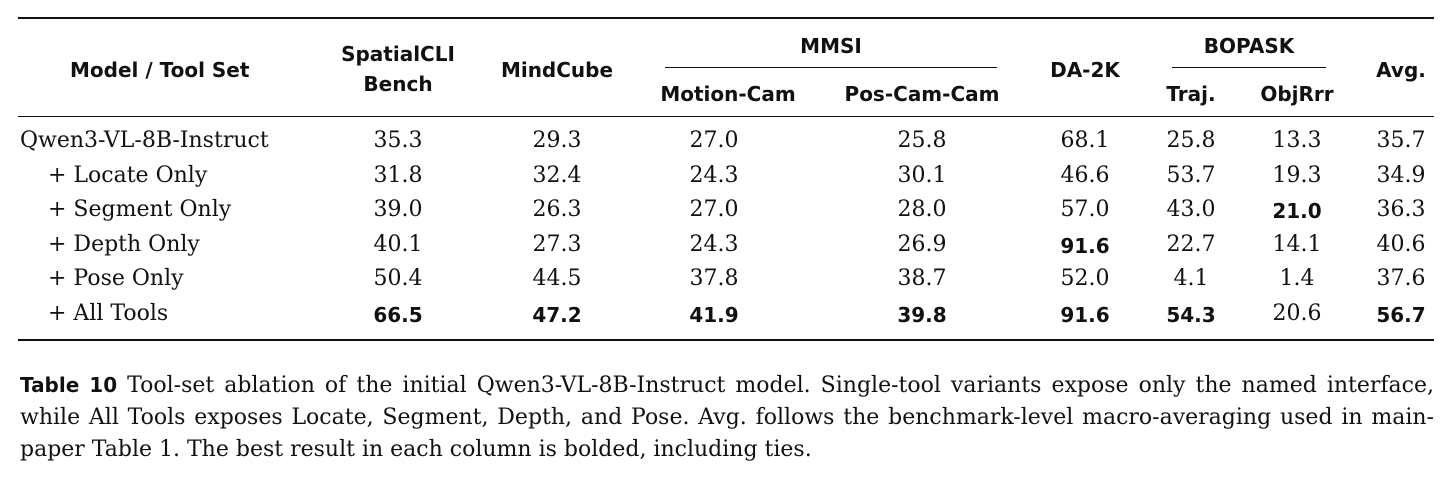 This screenshot has height=482, width=1453. Describe the element at coordinates (128, 175) in the screenshot. I see `row-label: + Locate Only` at that location.